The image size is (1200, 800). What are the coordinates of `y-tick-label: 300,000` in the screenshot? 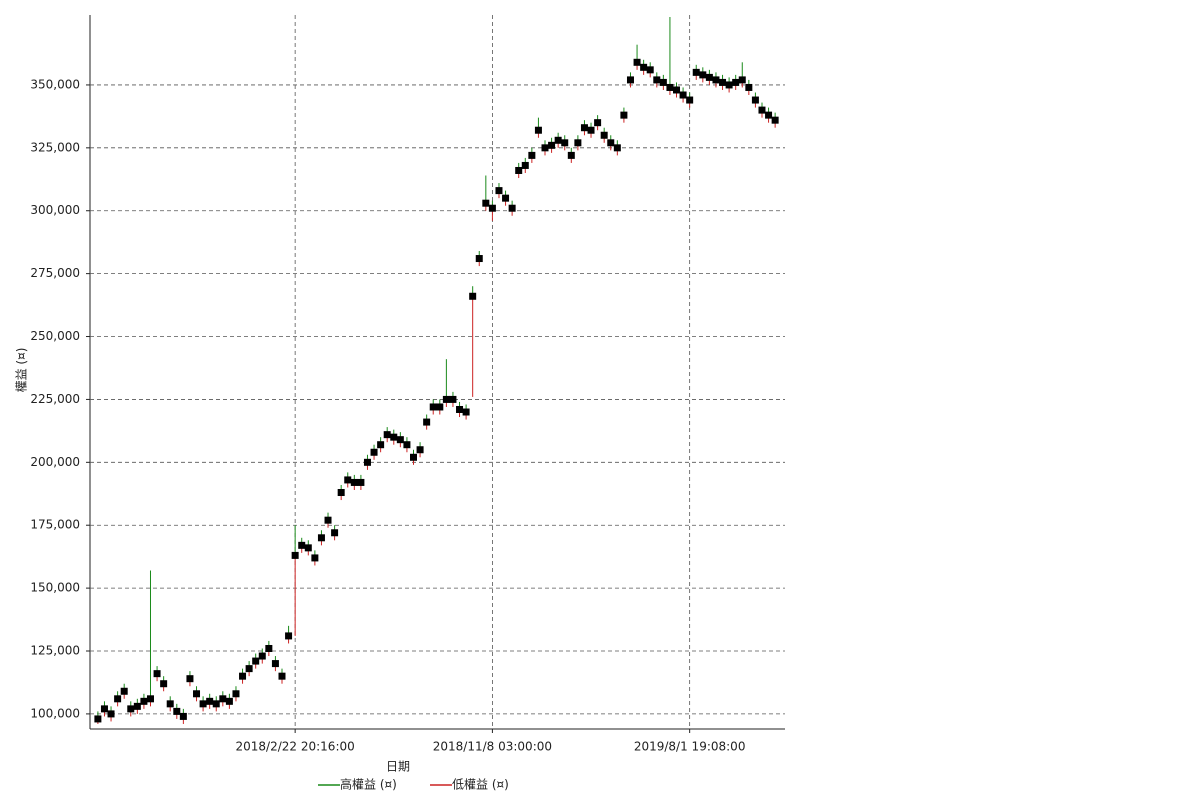 It's located at (55, 210).